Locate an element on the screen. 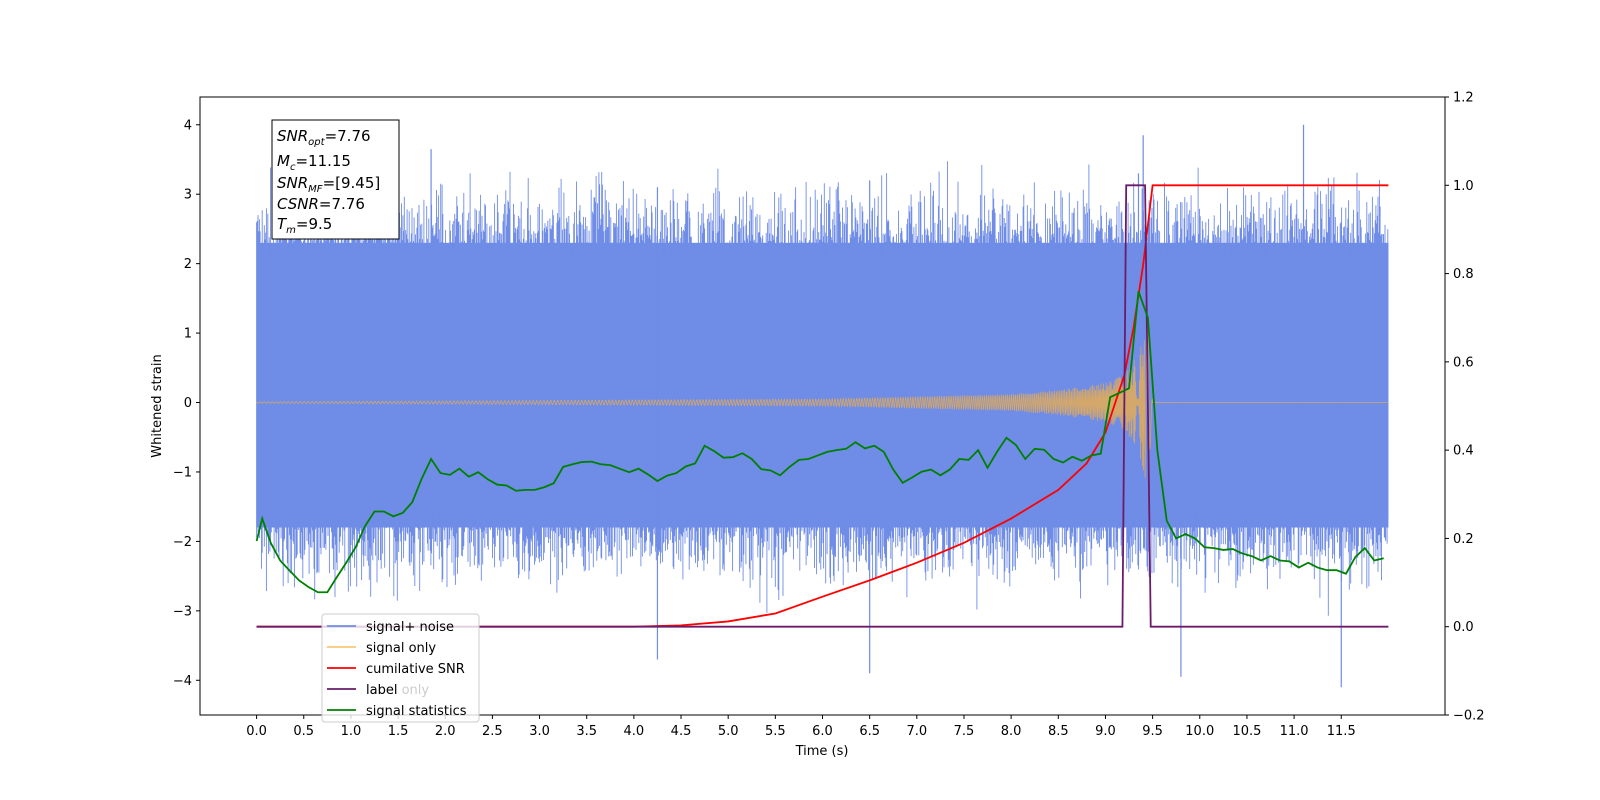 This screenshot has width=1600, height=800. signal-only-trace is located at coordinates (822, 398).